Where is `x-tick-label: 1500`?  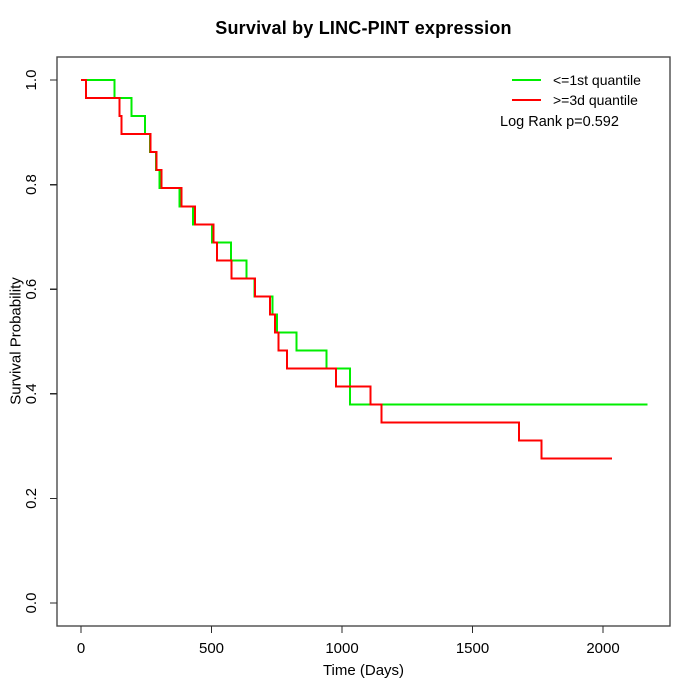
x-tick-label: 1500 is located at coordinates (472, 648).